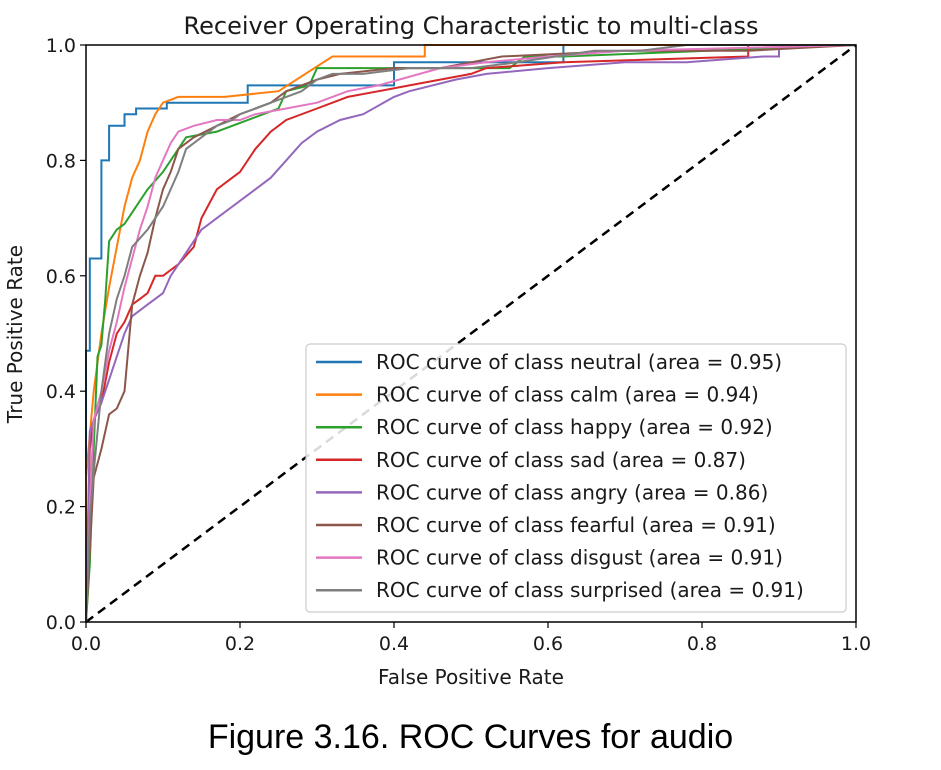 Image resolution: width=941 pixels, height=770 pixels. What do you see at coordinates (15, 334) in the screenshot?
I see `y-axis-title: True Positive Rate` at bounding box center [15, 334].